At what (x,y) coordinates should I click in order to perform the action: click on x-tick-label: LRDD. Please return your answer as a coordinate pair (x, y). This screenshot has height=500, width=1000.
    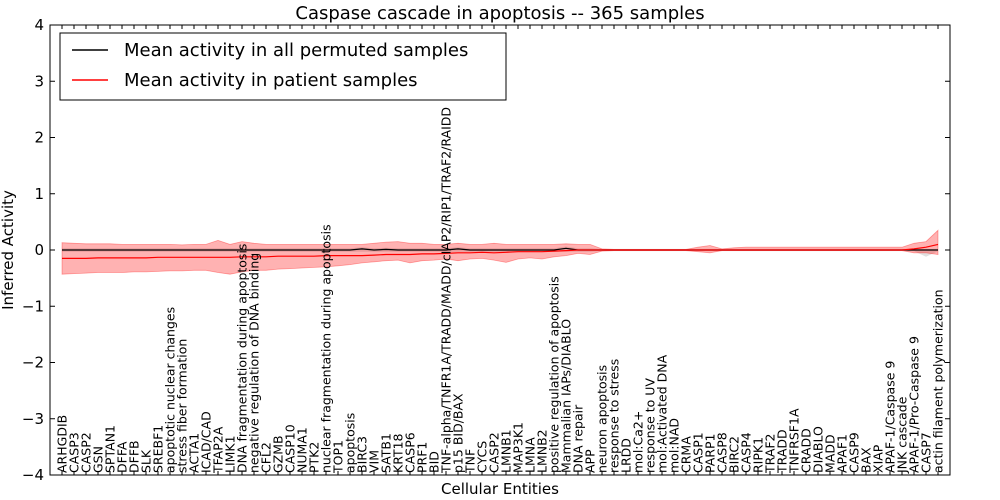
    Looking at the image, I should click on (626, 455).